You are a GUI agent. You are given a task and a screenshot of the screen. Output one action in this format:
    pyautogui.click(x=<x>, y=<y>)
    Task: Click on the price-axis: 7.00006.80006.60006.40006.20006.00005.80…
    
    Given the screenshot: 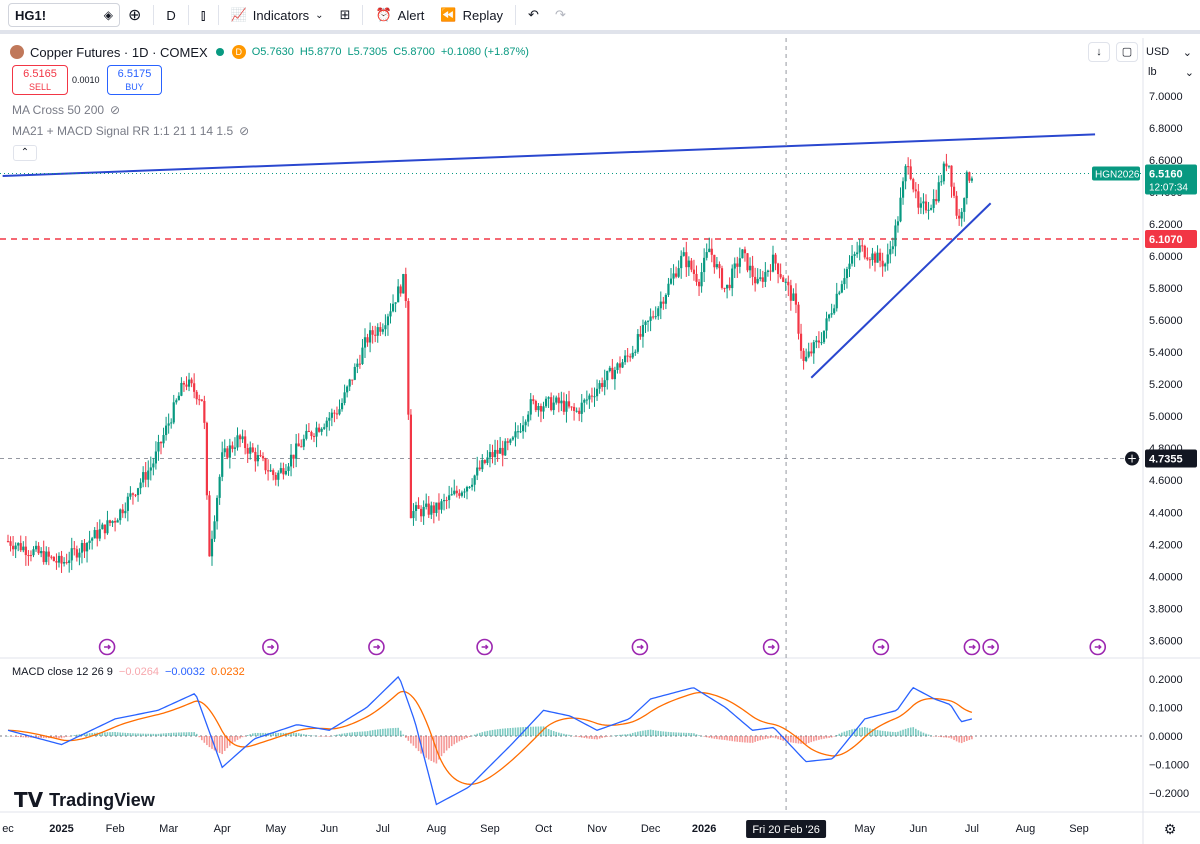 What is the action you would take?
    pyautogui.click(x=1166, y=369)
    